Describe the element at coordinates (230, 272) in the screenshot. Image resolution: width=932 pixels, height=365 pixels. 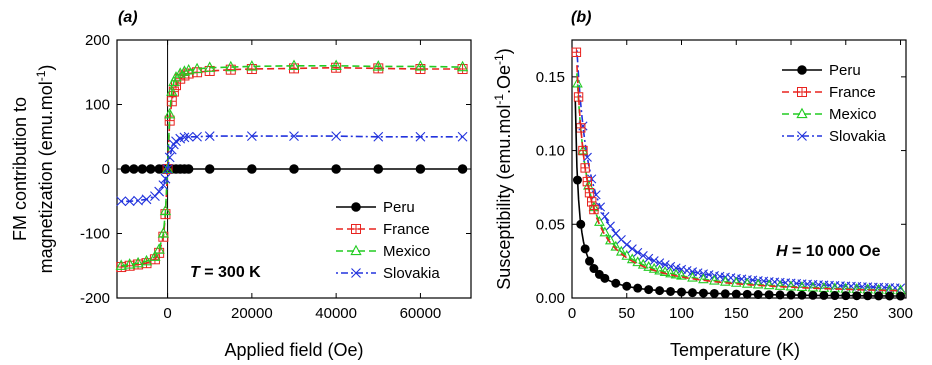
I see `panel-a-annotation-rest: = 300 K` at that location.